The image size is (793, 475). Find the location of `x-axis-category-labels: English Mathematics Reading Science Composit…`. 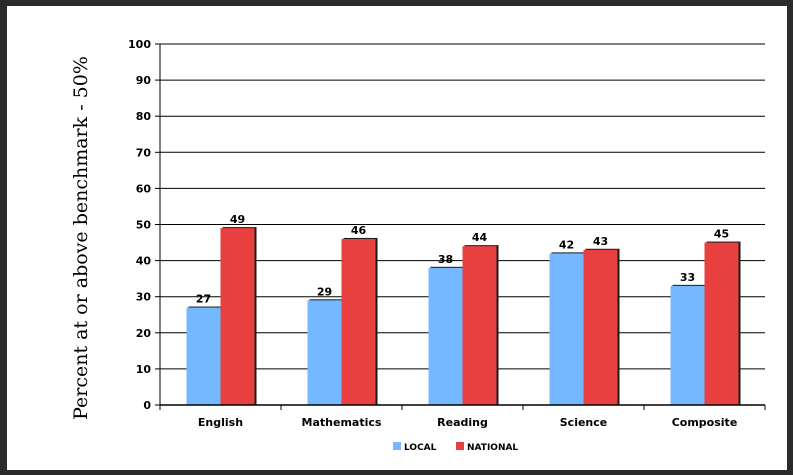

x-axis-category-labels: English Mathematics Reading Science Composit… is located at coordinates (467, 422).